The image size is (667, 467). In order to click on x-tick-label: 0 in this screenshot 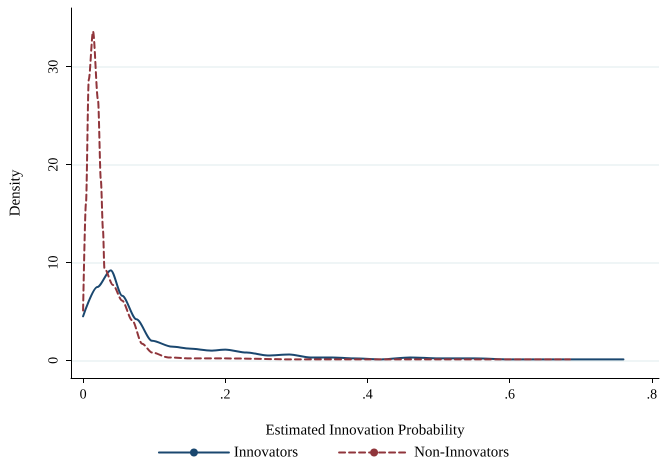, I will do `click(83, 395)`.